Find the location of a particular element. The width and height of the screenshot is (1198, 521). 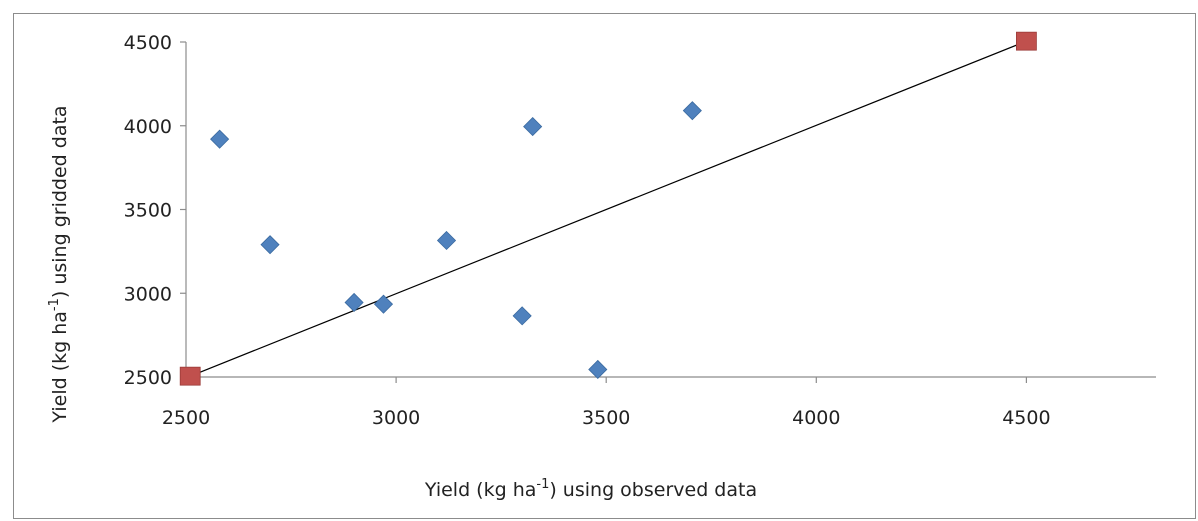

x-axis-title-sup: -1 is located at coordinates (542, 484).